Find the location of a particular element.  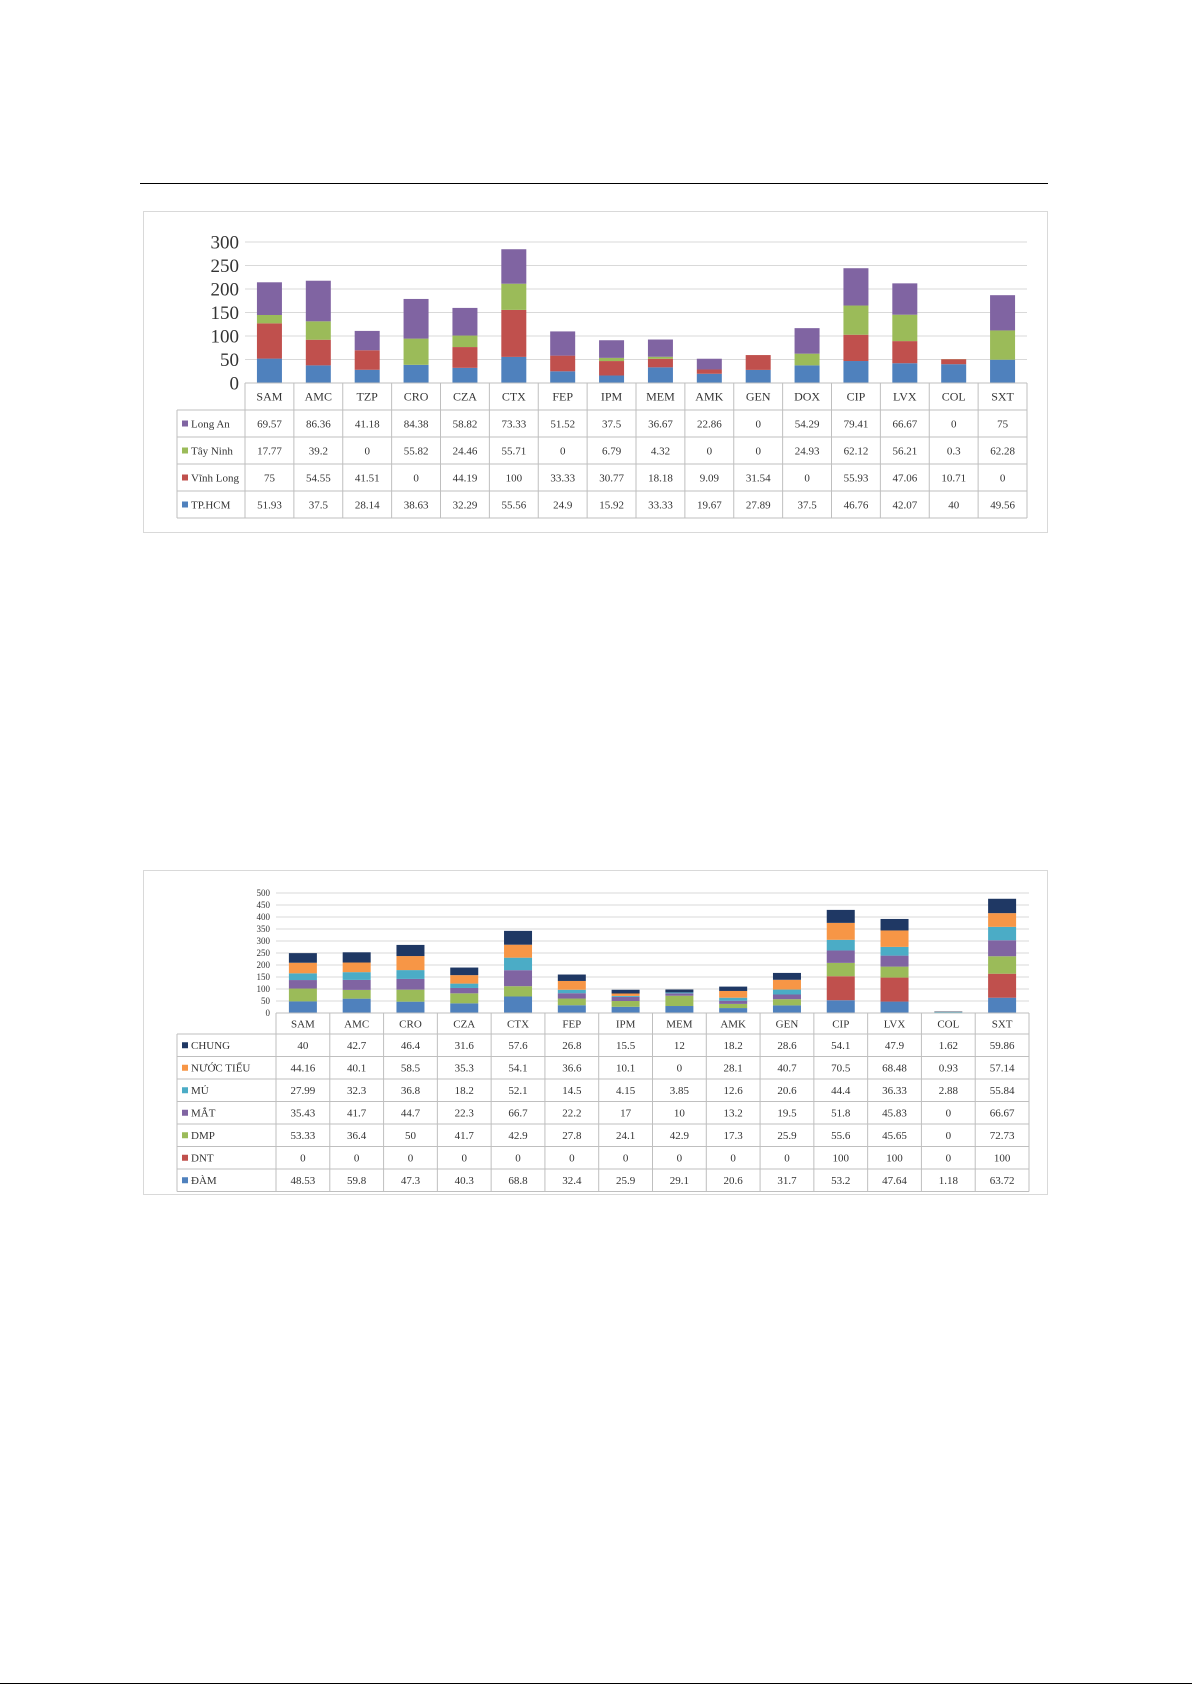

data-label: 40 is located at coordinates (303, 1046).